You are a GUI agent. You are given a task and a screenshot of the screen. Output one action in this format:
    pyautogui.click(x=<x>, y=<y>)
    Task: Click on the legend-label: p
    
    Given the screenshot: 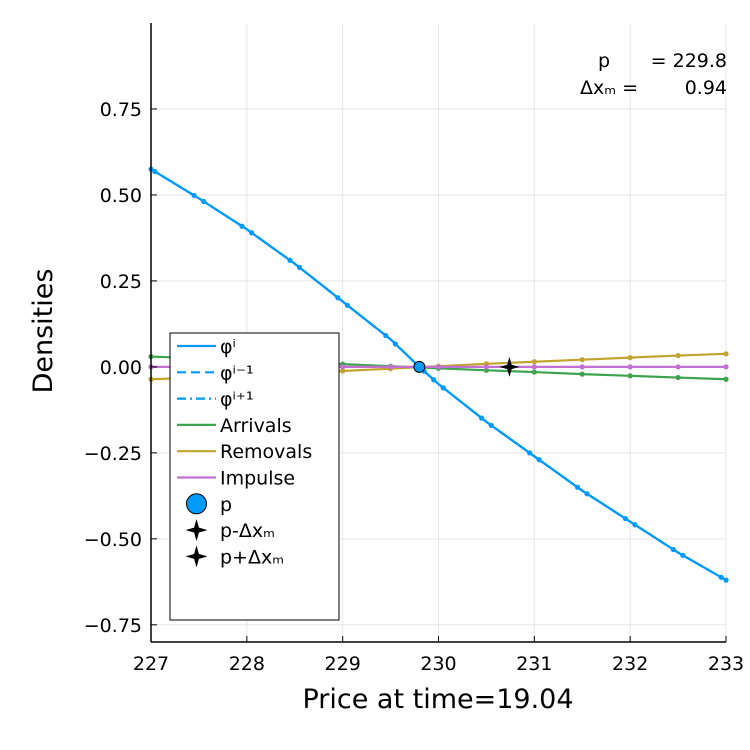 What is the action you would take?
    pyautogui.click(x=226, y=505)
    